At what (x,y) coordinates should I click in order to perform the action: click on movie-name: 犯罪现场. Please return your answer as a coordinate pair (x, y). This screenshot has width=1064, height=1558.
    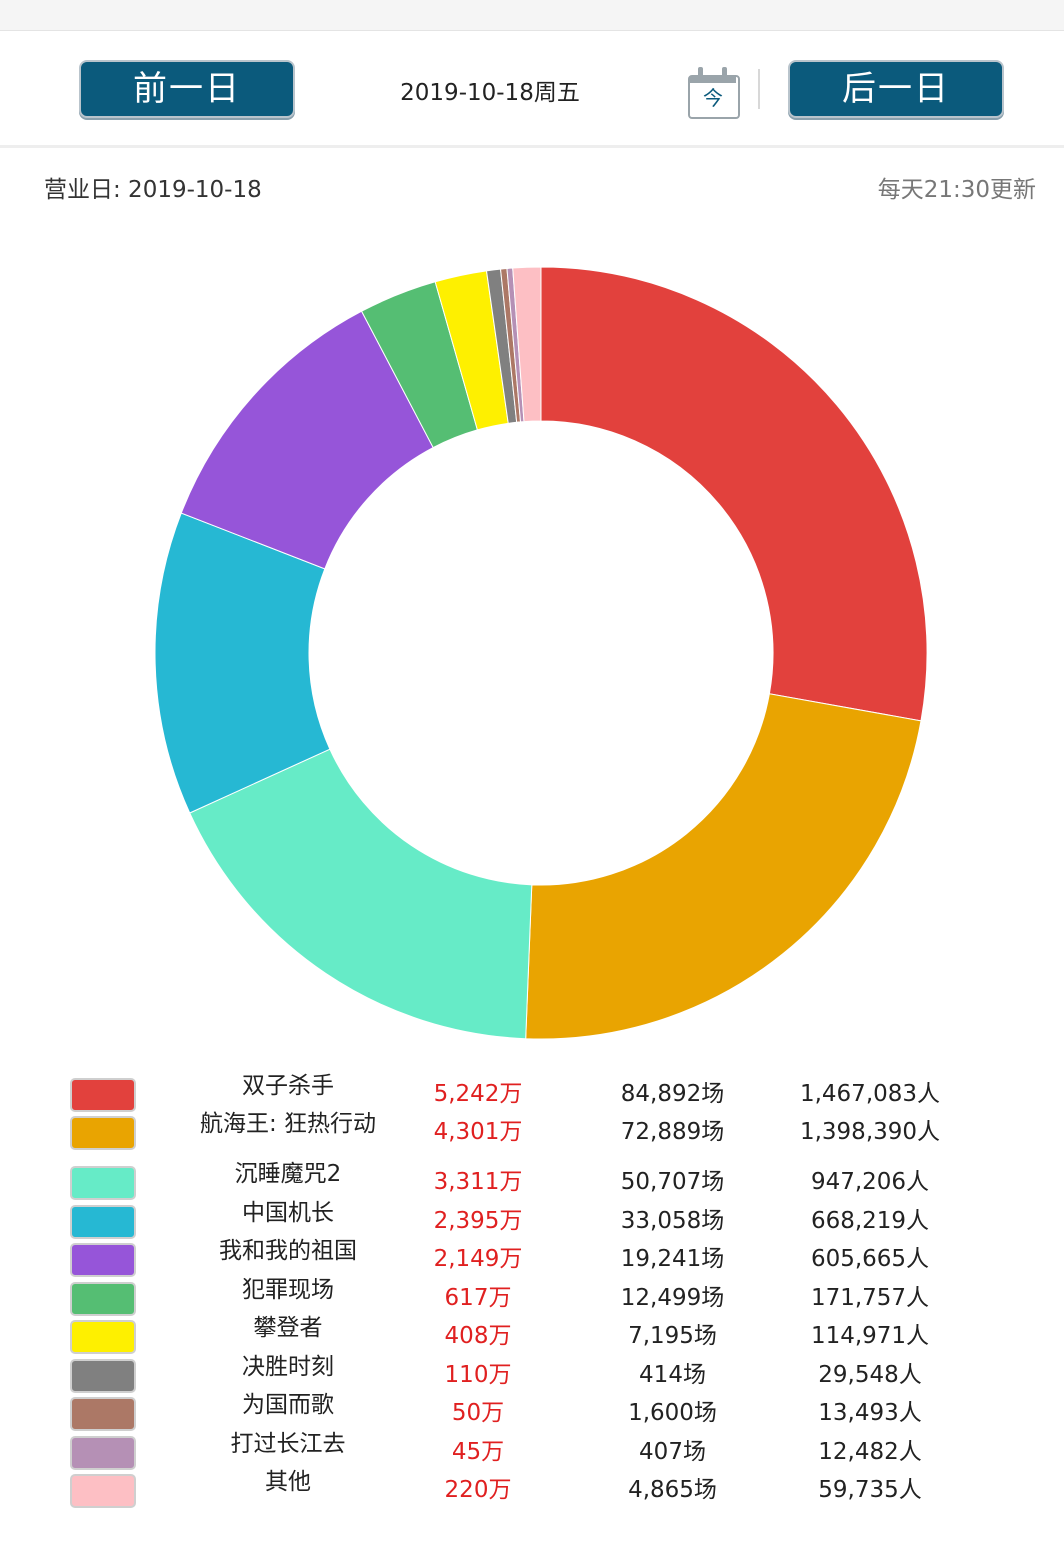
    Looking at the image, I should click on (288, 1290).